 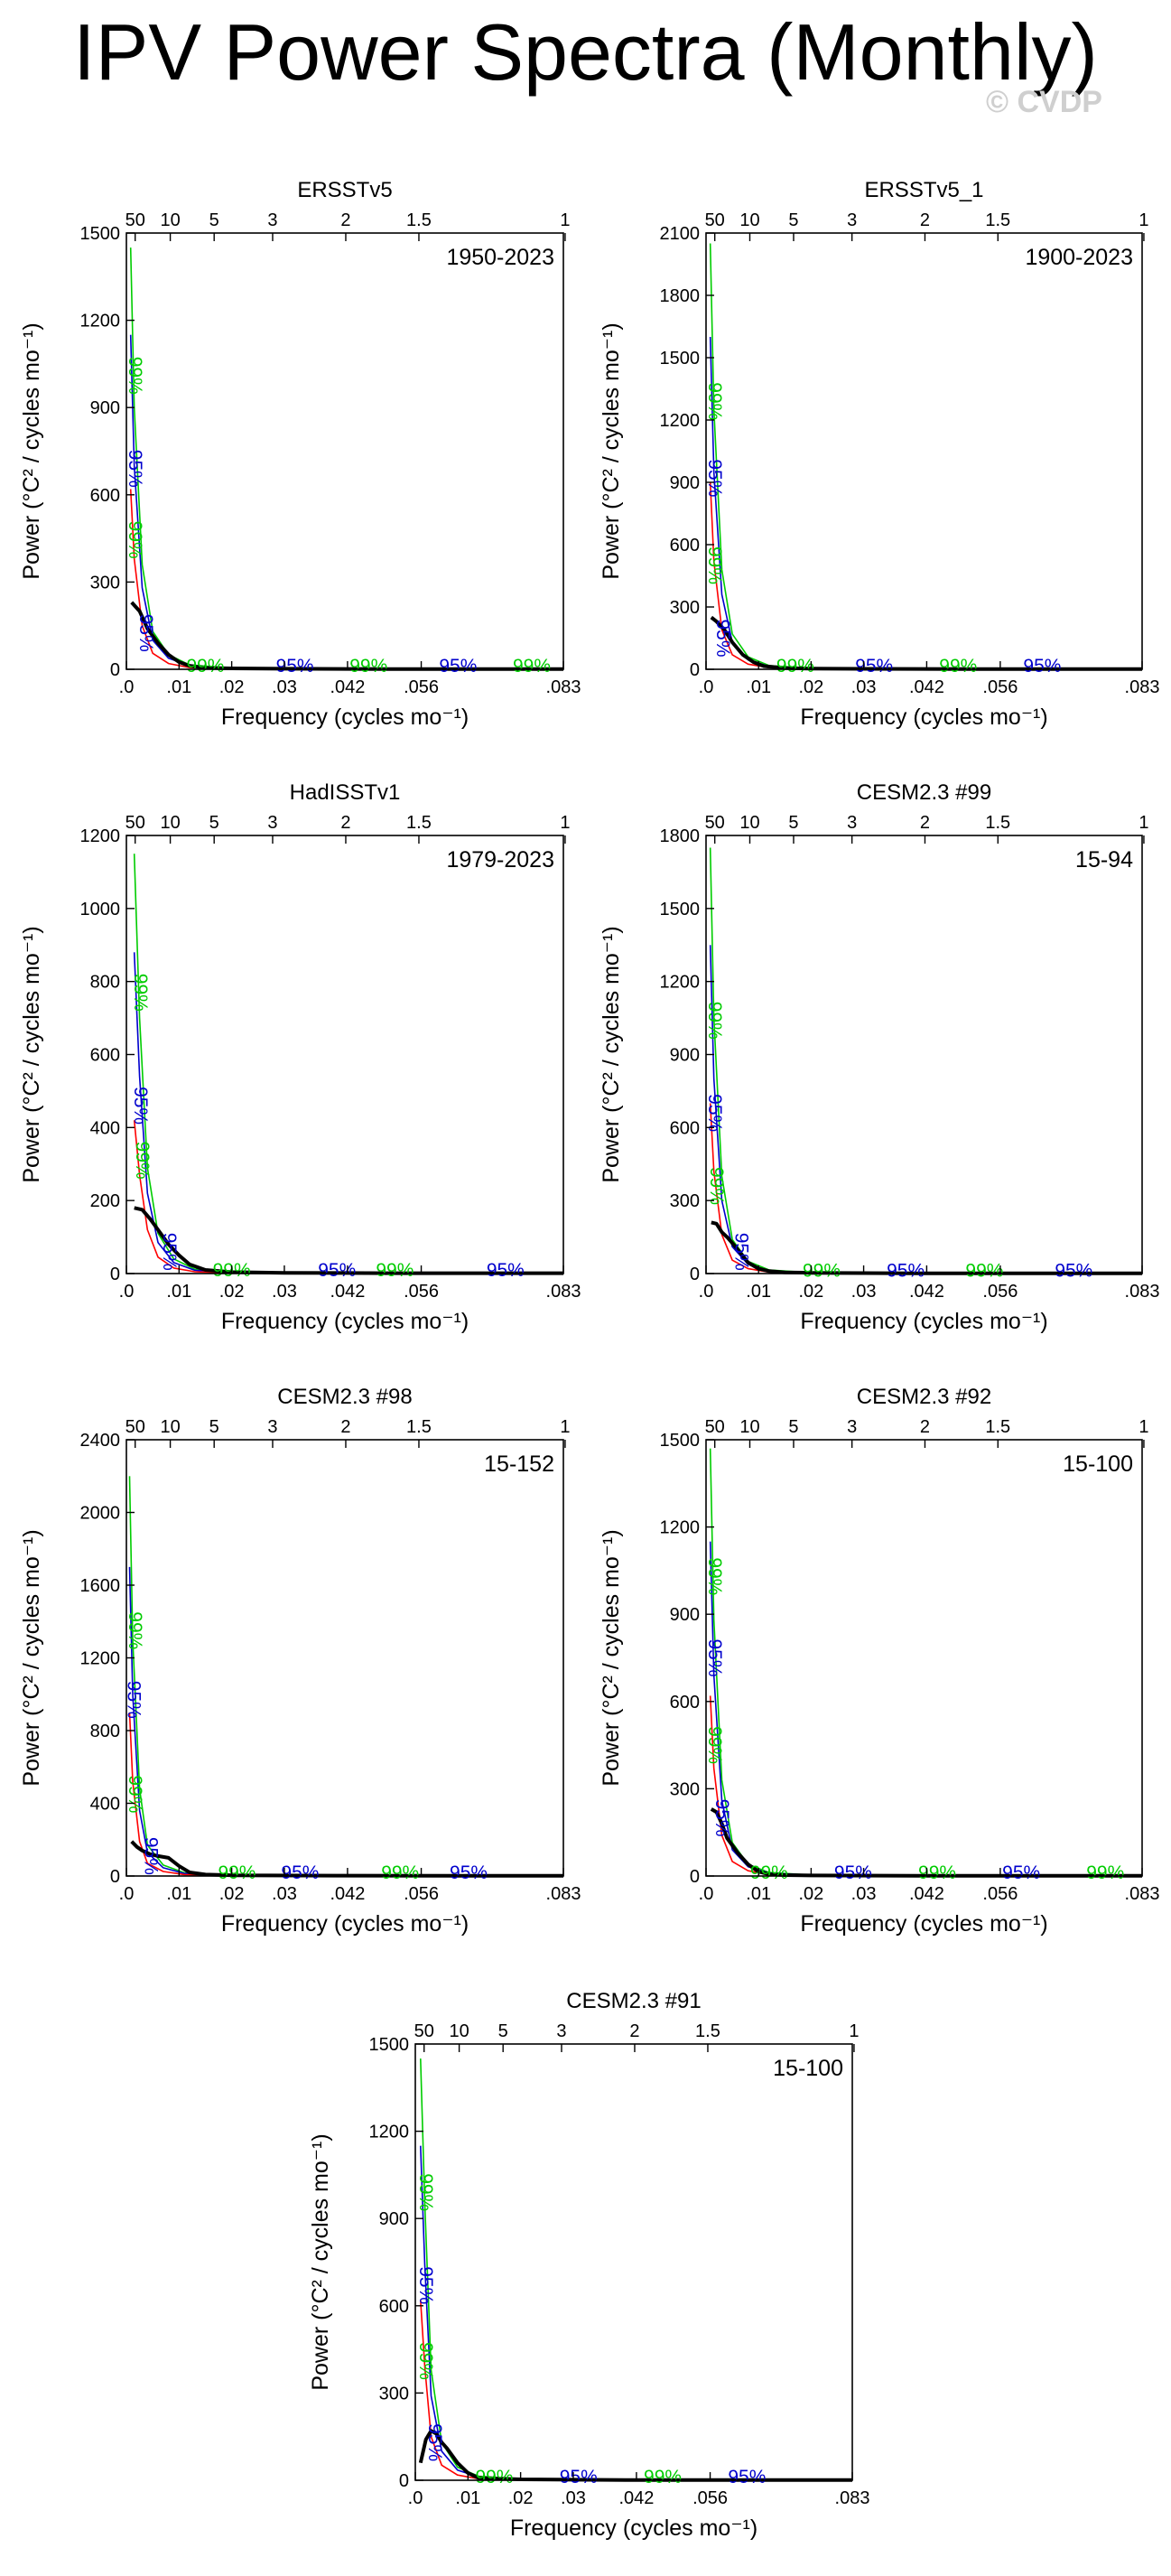 What do you see at coordinates (924, 792) in the screenshot?
I see `chart-title: CESM2.3 #99` at bounding box center [924, 792].